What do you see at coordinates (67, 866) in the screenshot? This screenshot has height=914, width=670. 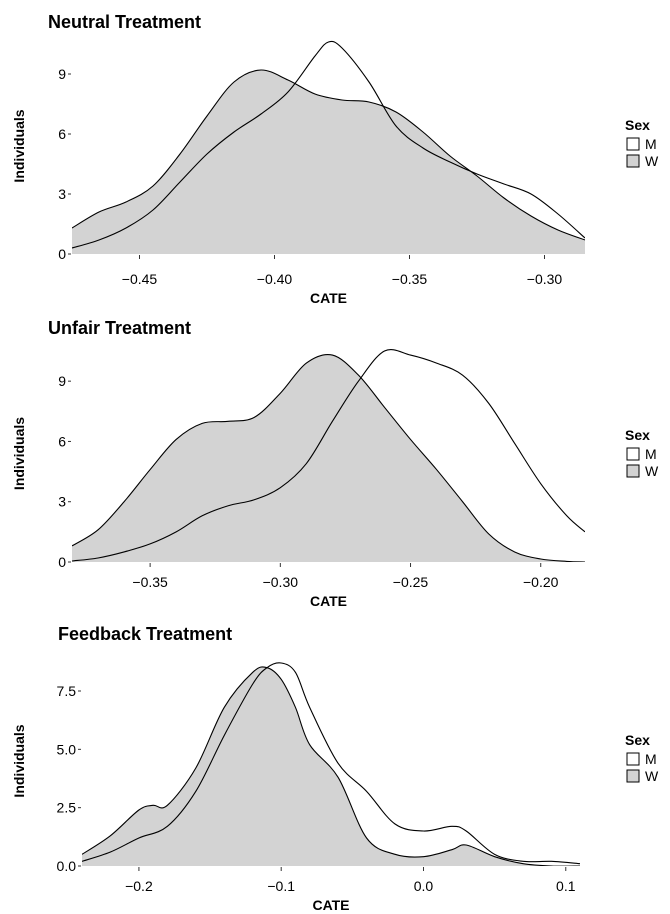 I see `y-tick-label: 0.0` at bounding box center [67, 866].